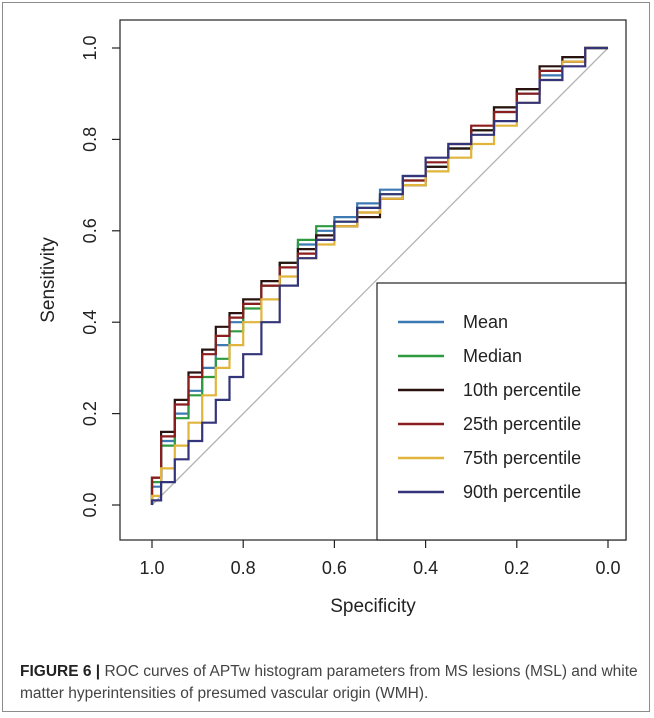 The height and width of the screenshot is (718, 654). I want to click on caption-label: FIGURE 6 |, so click(60, 671).